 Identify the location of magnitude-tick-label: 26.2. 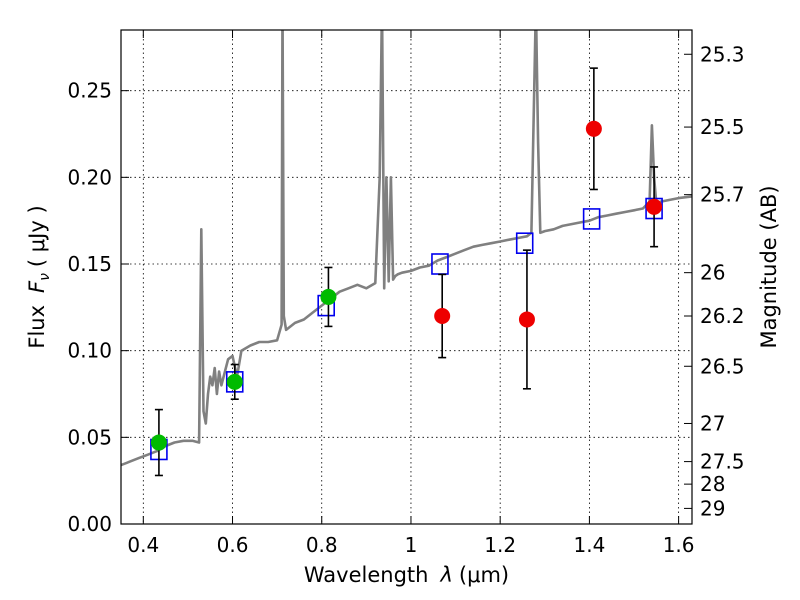
(722, 316).